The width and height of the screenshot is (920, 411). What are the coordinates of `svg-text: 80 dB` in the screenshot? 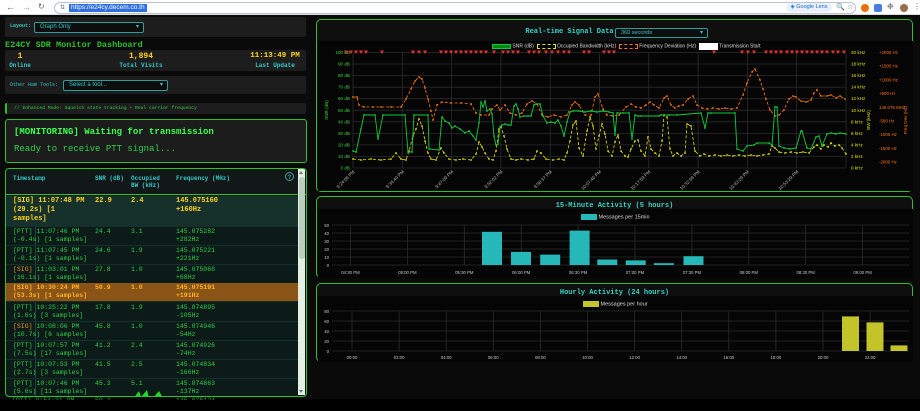 It's located at (344, 75).